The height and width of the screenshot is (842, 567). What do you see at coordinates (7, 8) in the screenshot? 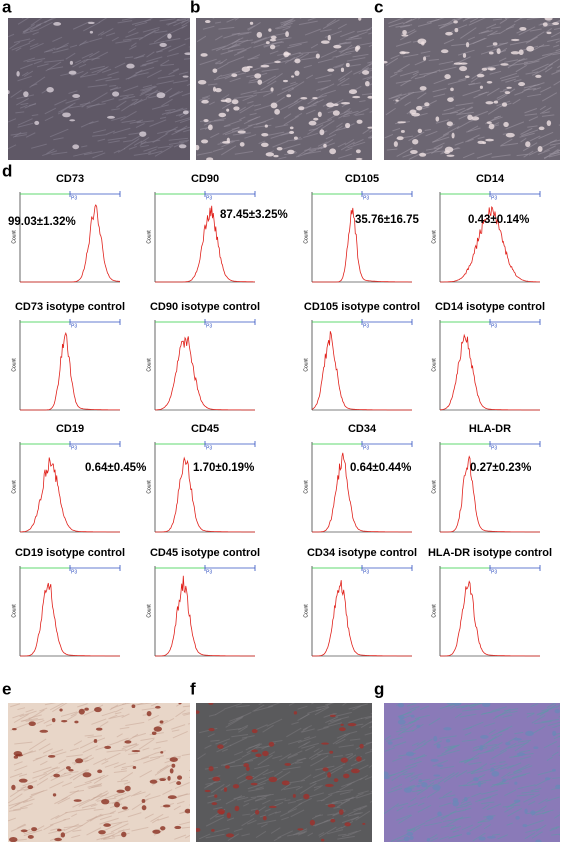
I see `panel-label: a` at bounding box center [7, 8].